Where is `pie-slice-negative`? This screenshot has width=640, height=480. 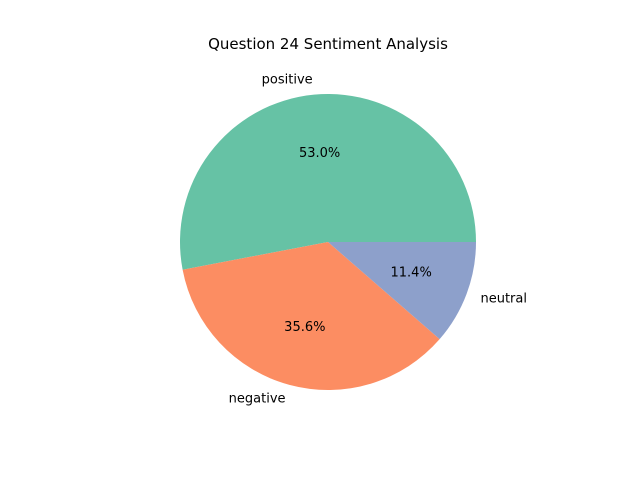 pie-slice-negative is located at coordinates (311, 316).